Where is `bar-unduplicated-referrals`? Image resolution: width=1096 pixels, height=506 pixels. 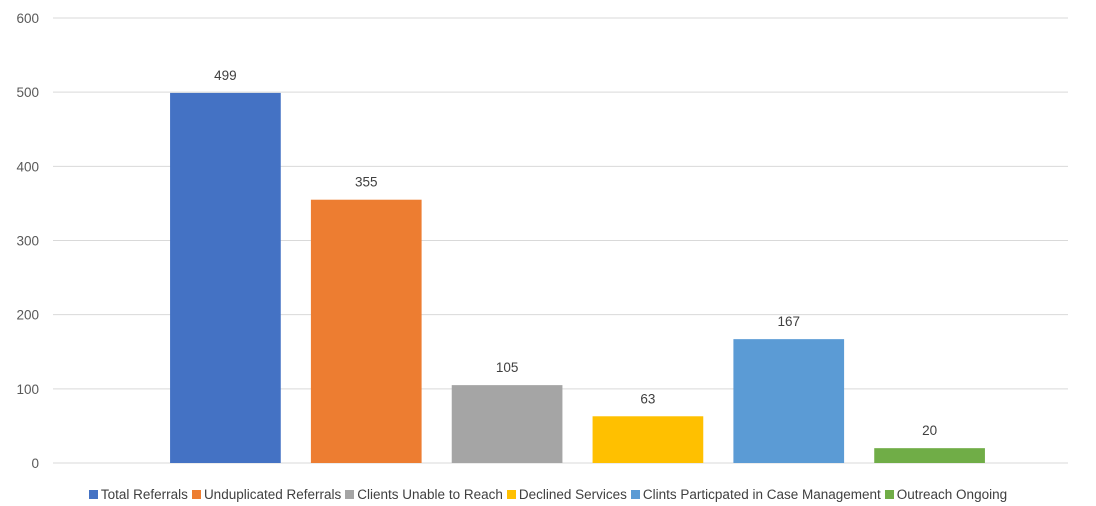 bar-unduplicated-referrals is located at coordinates (366, 331).